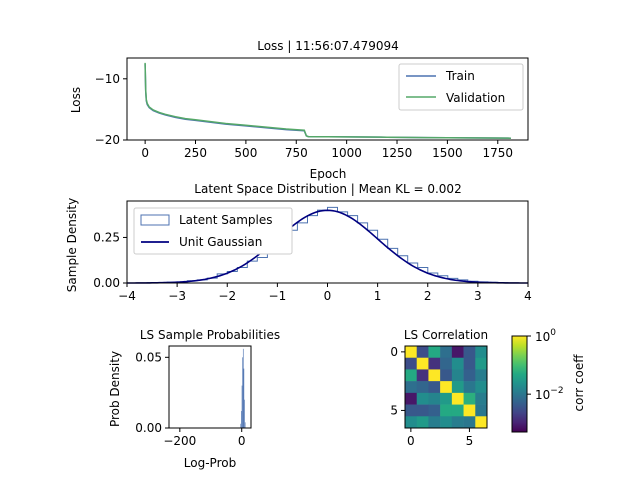 The width and height of the screenshot is (640, 480). Describe the element at coordinates (519, 384) in the screenshot. I see `colorbar-frame` at that location.